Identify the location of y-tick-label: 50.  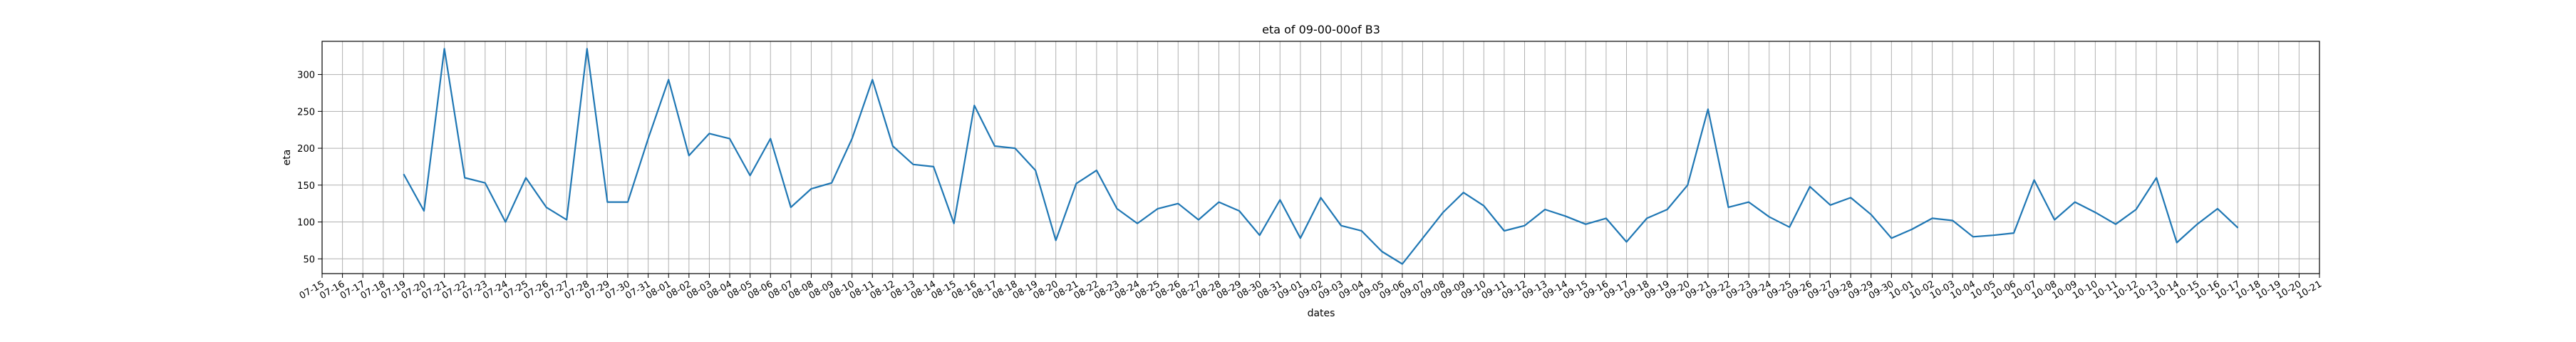
(309, 259).